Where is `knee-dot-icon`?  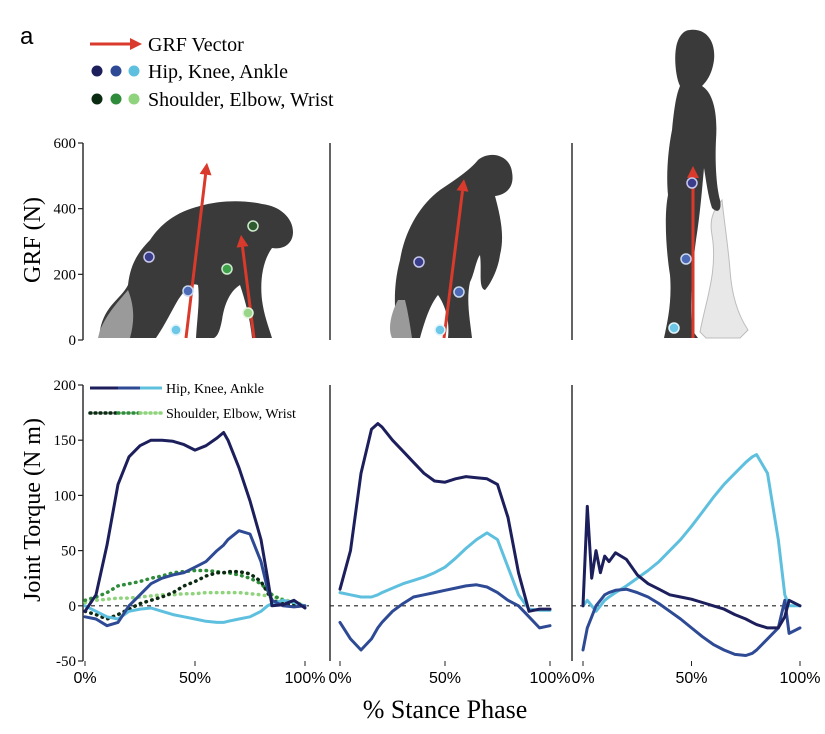
knee-dot-icon is located at coordinates (116, 71).